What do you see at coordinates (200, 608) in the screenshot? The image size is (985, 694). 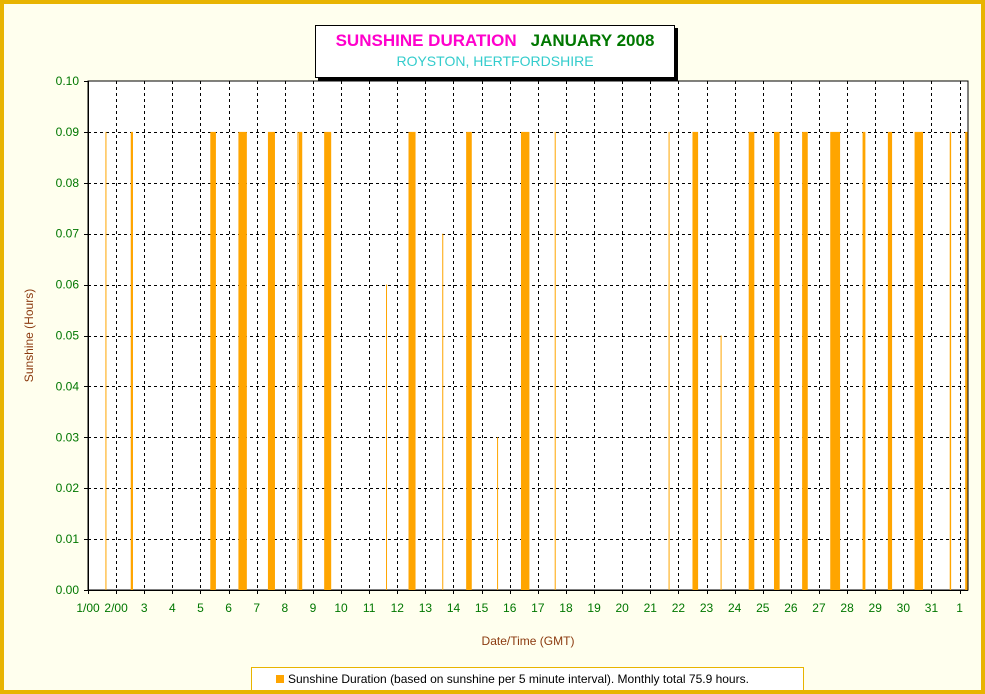 I see `x-tick-label: 5` at bounding box center [200, 608].